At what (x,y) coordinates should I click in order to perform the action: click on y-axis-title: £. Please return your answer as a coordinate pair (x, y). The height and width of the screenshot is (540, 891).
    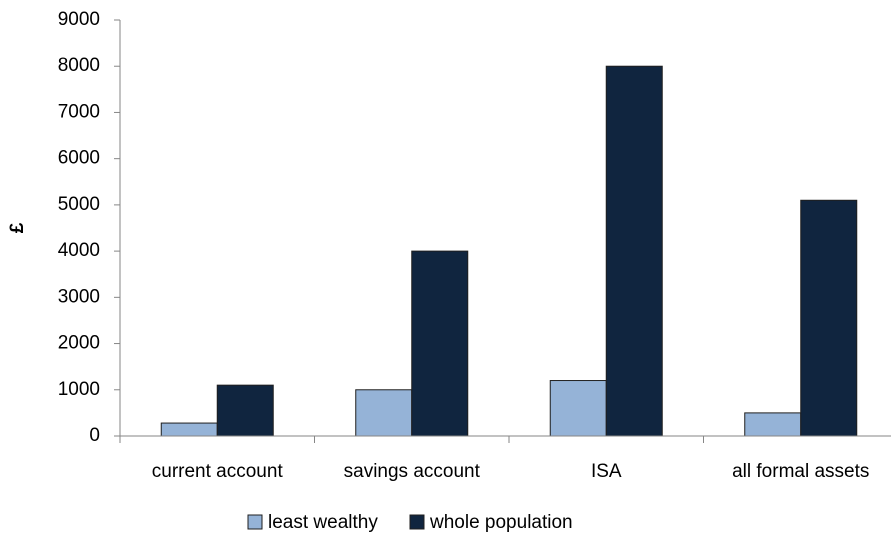
    Looking at the image, I should click on (17, 227).